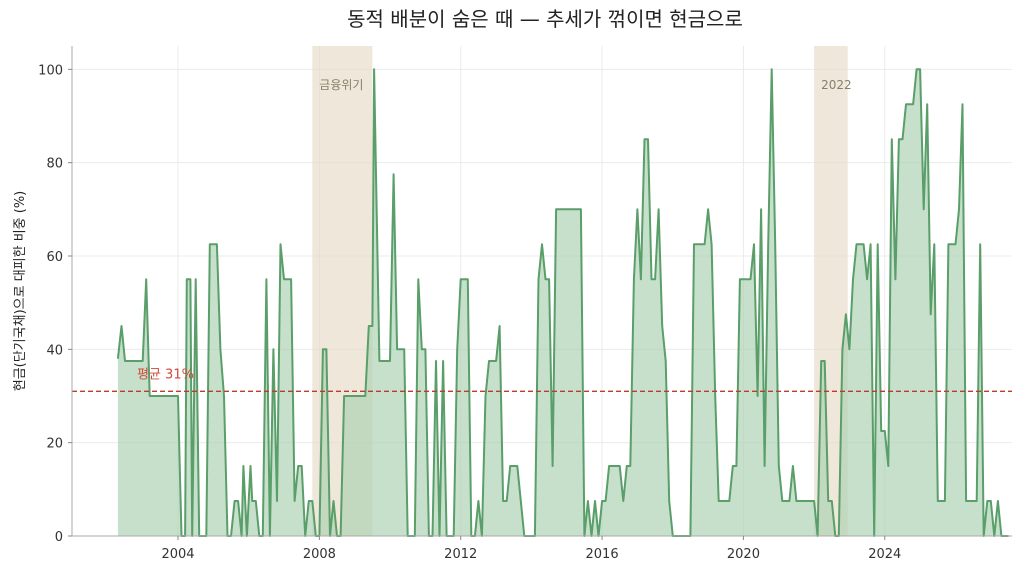 This screenshot has height=574, width=1024. What do you see at coordinates (54, 257) in the screenshot?
I see `y-tick-label: 60` at bounding box center [54, 257].